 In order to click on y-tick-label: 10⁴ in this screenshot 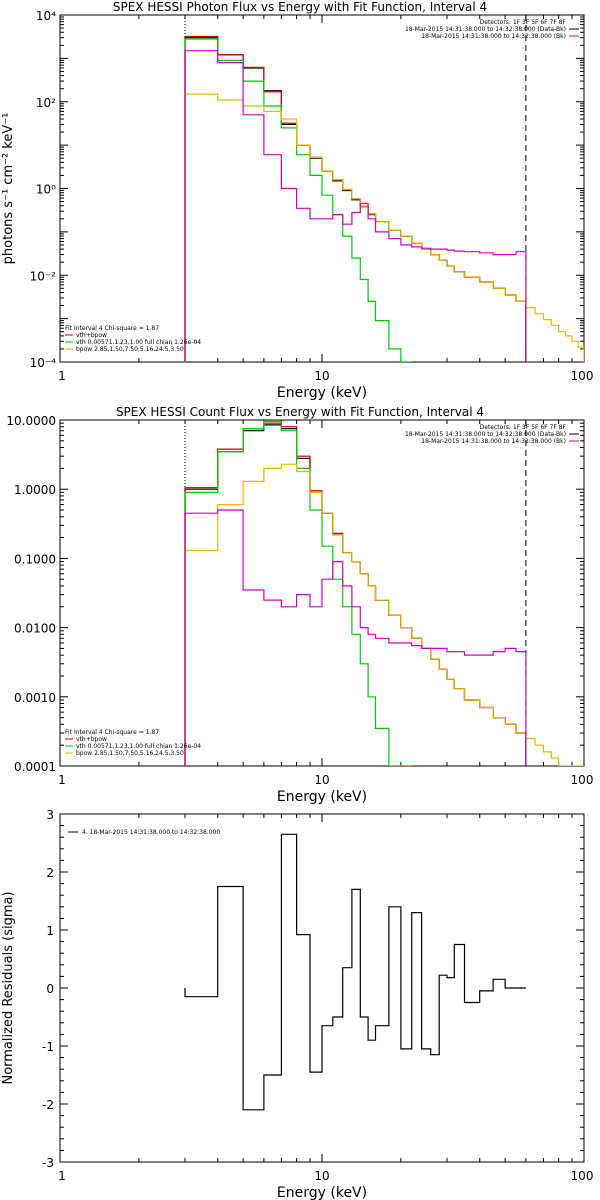, I will do `click(46, 16)`.